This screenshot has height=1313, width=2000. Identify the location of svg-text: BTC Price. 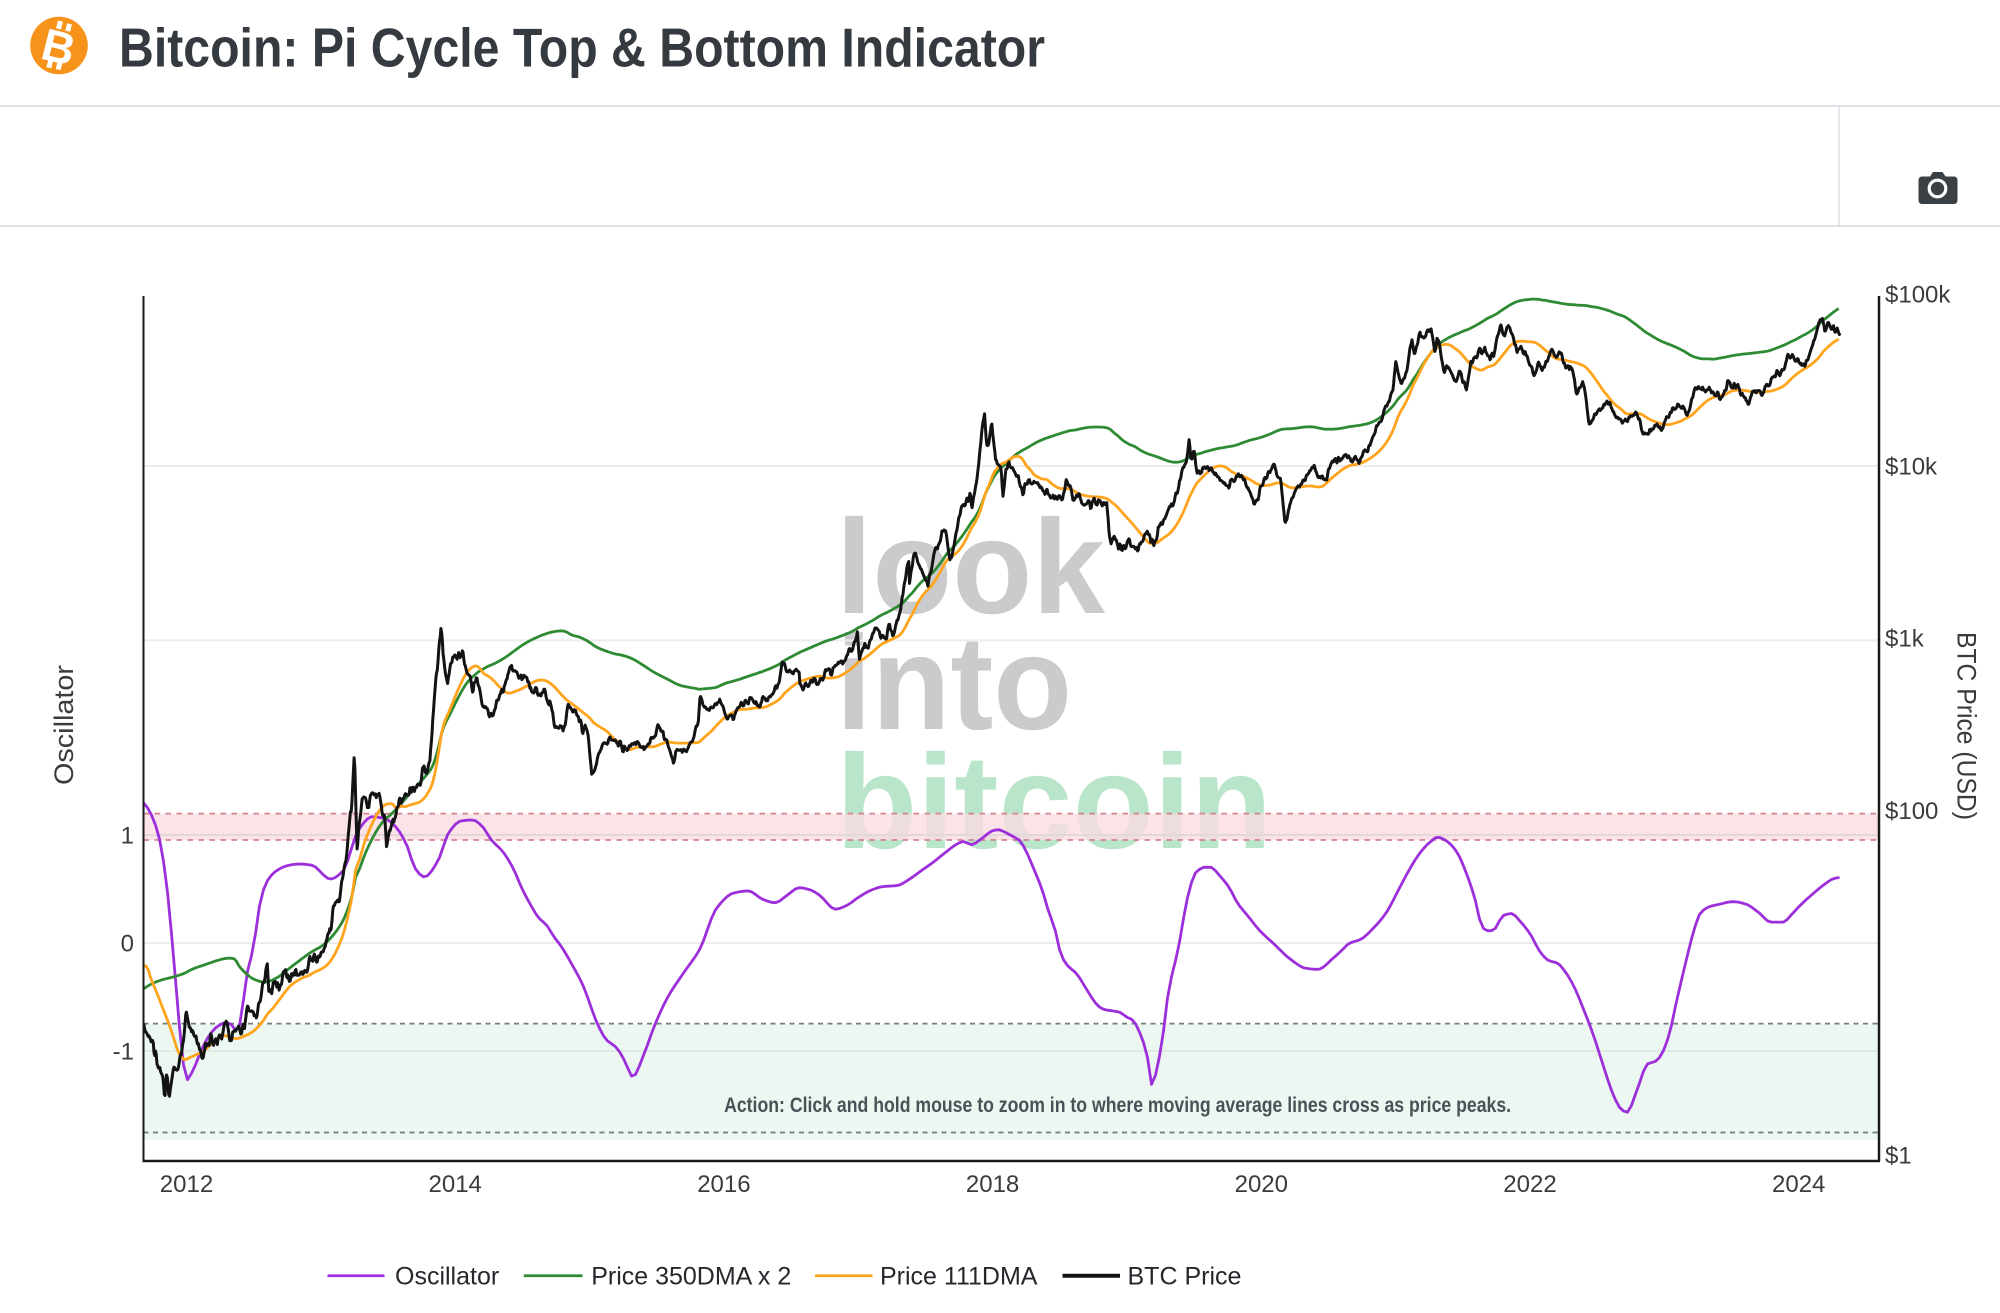
(1185, 1277).